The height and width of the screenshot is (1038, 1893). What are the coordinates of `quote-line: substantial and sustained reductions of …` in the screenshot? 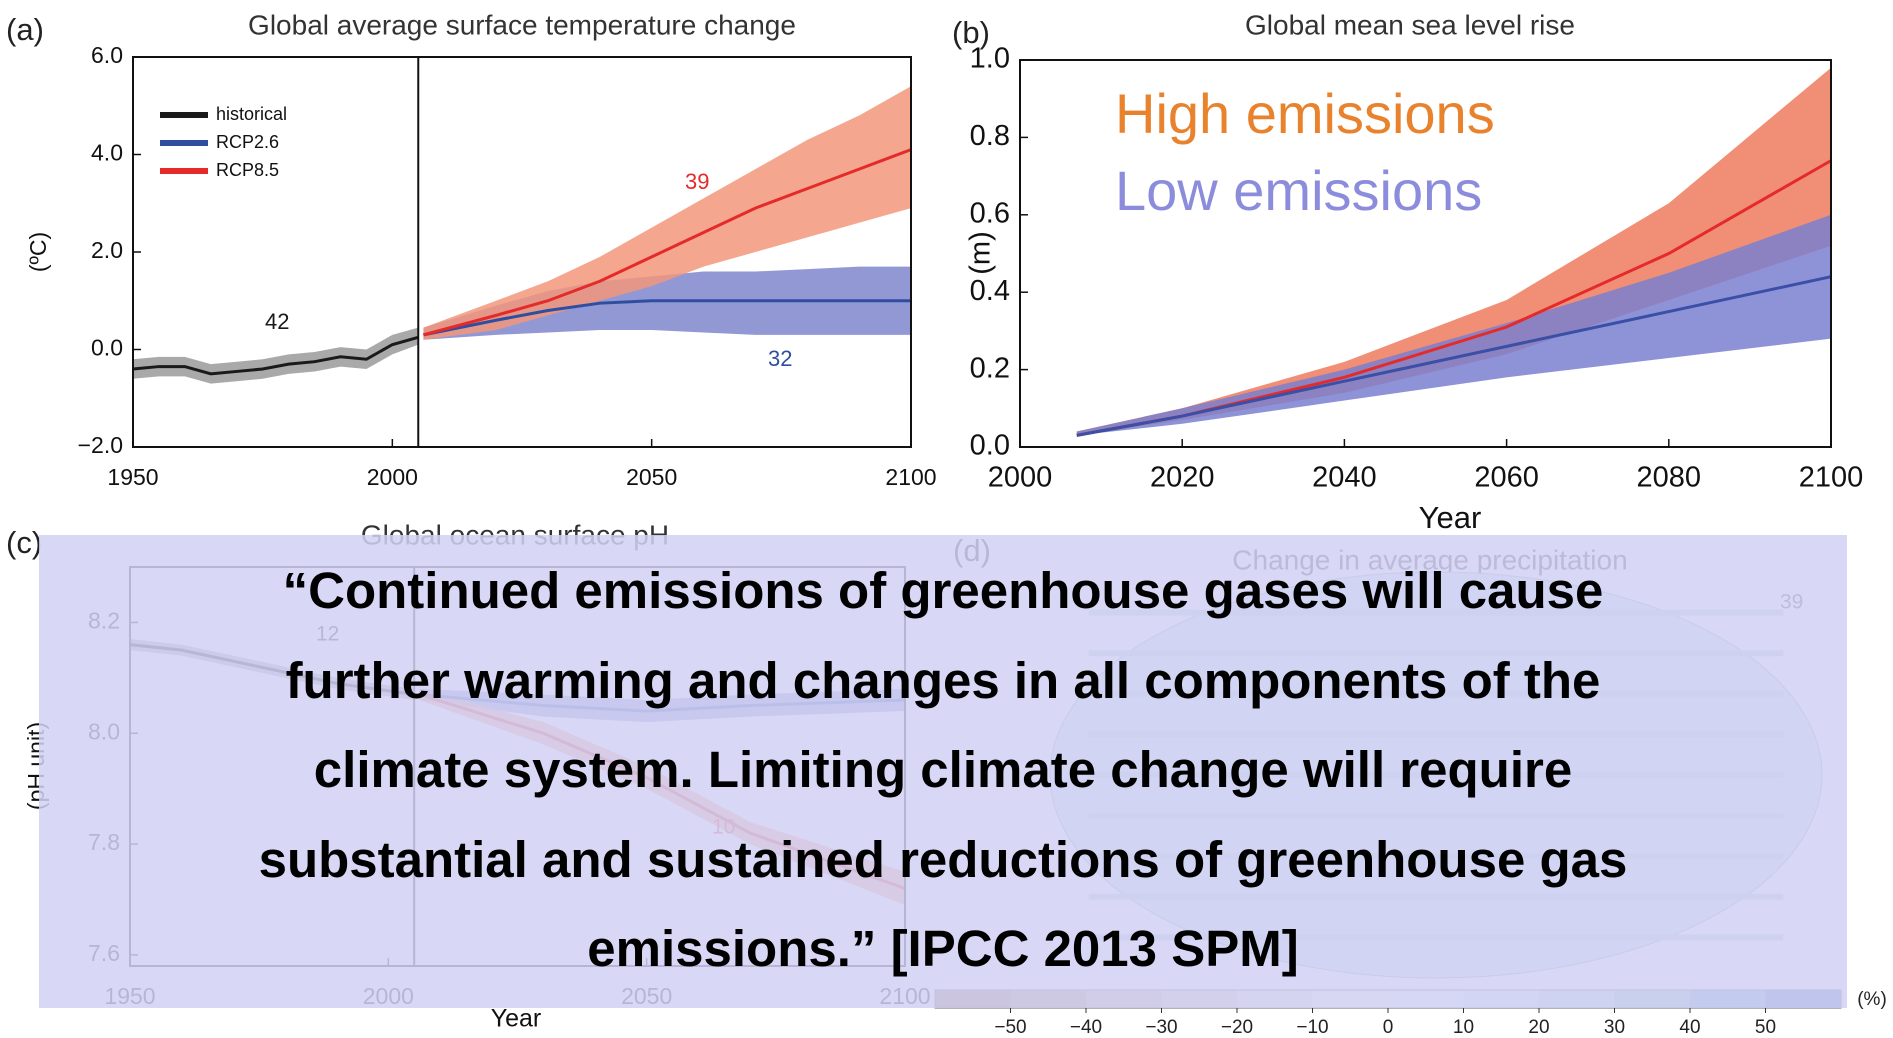 It's located at (943, 859).